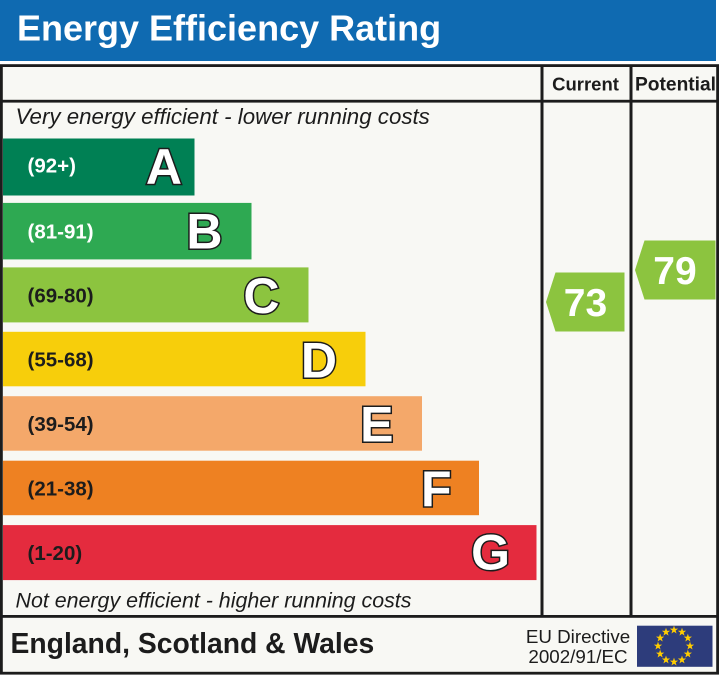 This screenshot has width=719, height=675. I want to click on svg-text: (39-54), so click(61, 424).